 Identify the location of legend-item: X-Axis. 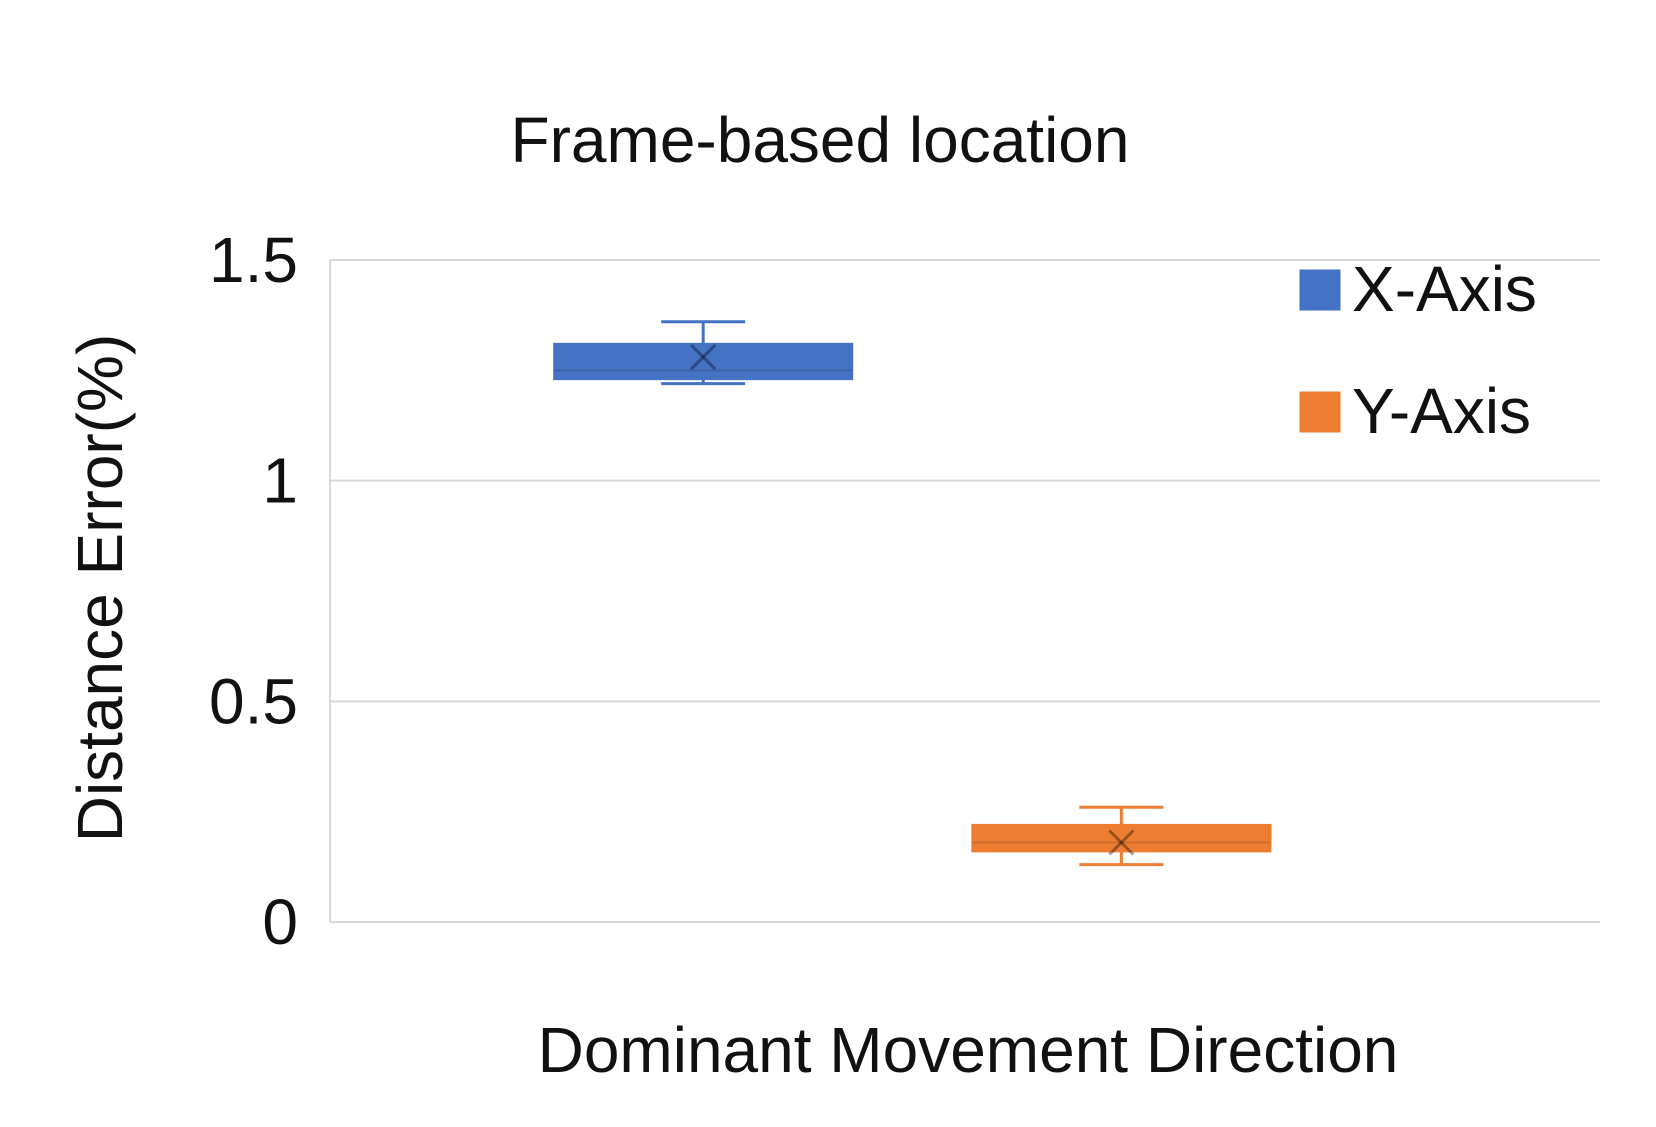
(1418, 289).